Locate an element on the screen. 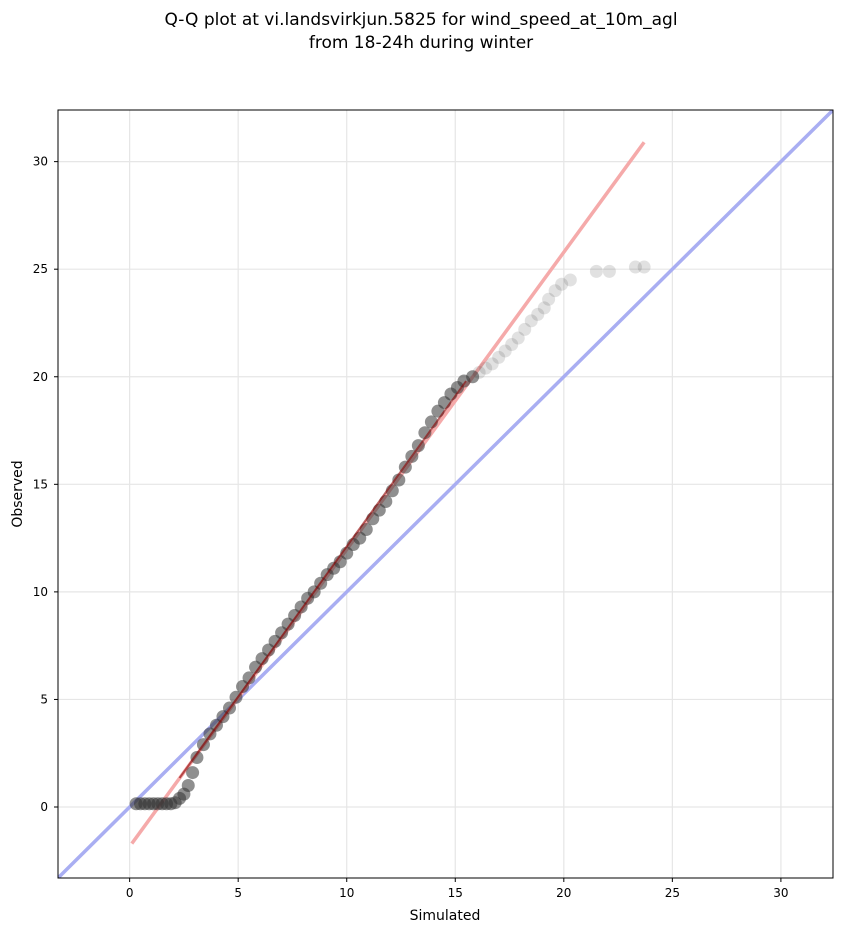 The height and width of the screenshot is (934, 843). x-tick-label: 0 is located at coordinates (130, 893).